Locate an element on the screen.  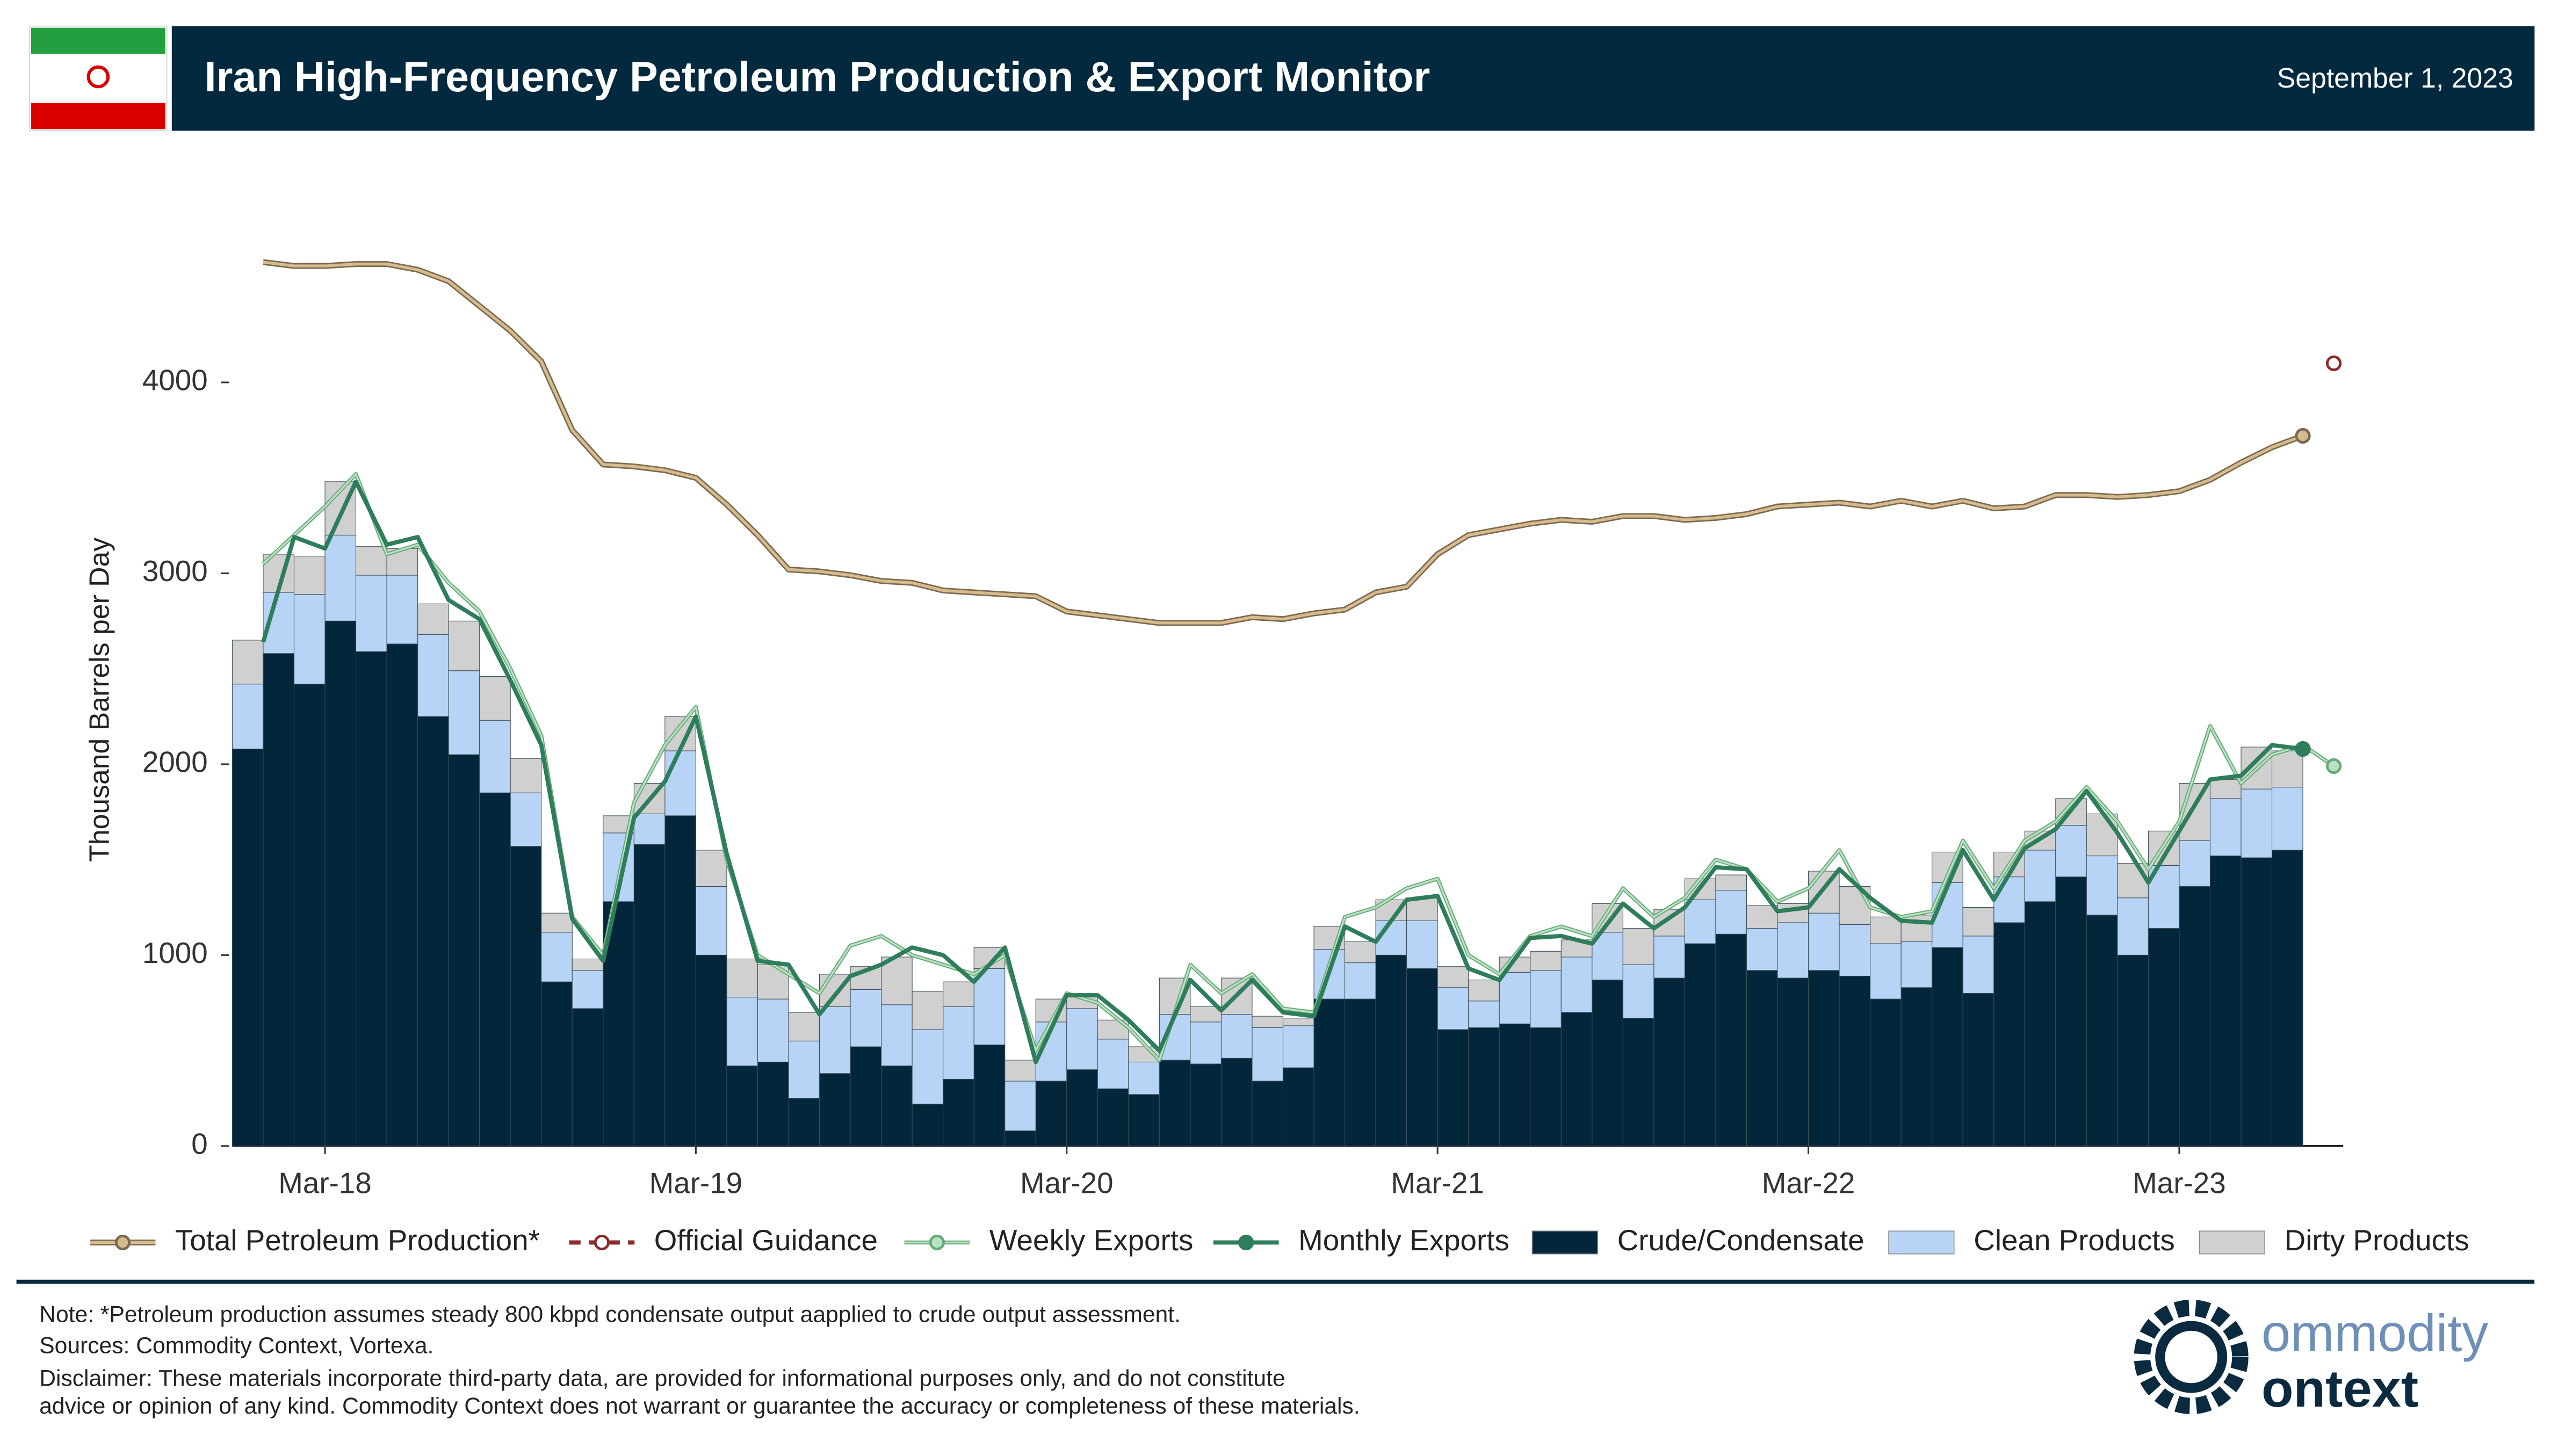
x-tick-label: Mar-22 is located at coordinates (1808, 1182).